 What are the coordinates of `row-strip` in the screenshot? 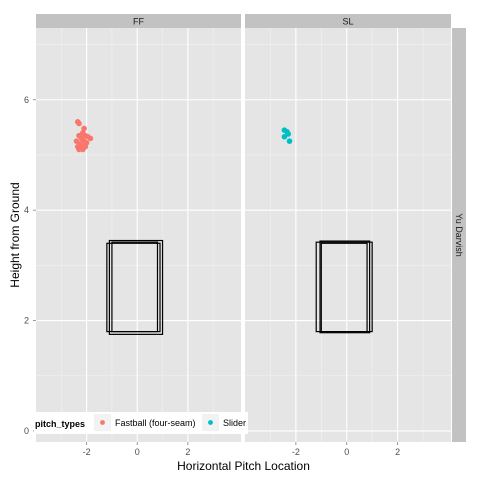 It's located at (459, 235).